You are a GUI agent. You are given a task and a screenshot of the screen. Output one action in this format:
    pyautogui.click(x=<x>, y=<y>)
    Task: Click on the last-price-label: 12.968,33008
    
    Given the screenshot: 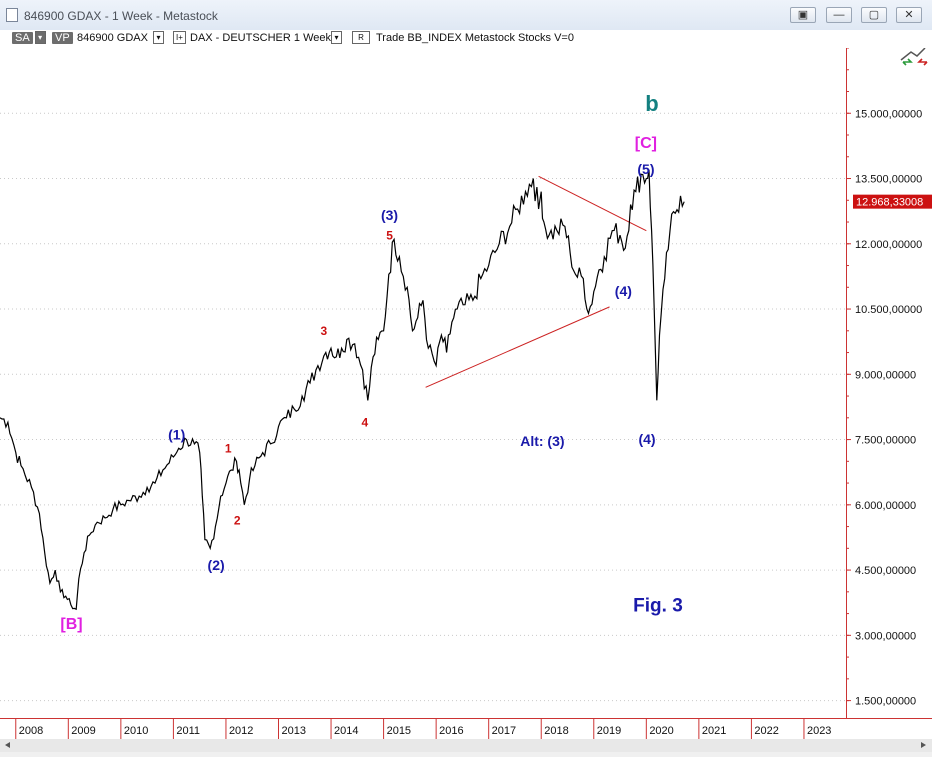 What is the action you would take?
    pyautogui.click(x=889, y=203)
    